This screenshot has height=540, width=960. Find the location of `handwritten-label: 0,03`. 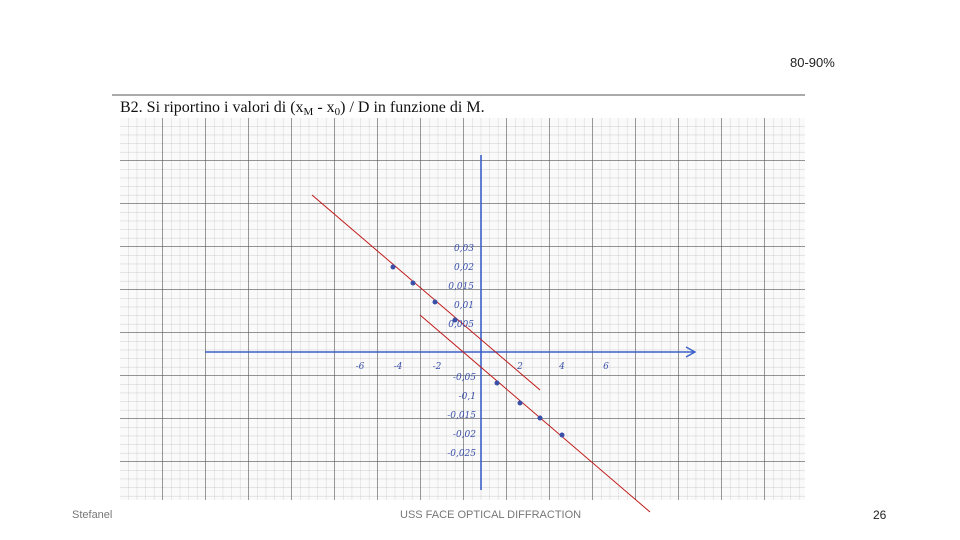

handwritten-label: 0,03 is located at coordinates (464, 249).